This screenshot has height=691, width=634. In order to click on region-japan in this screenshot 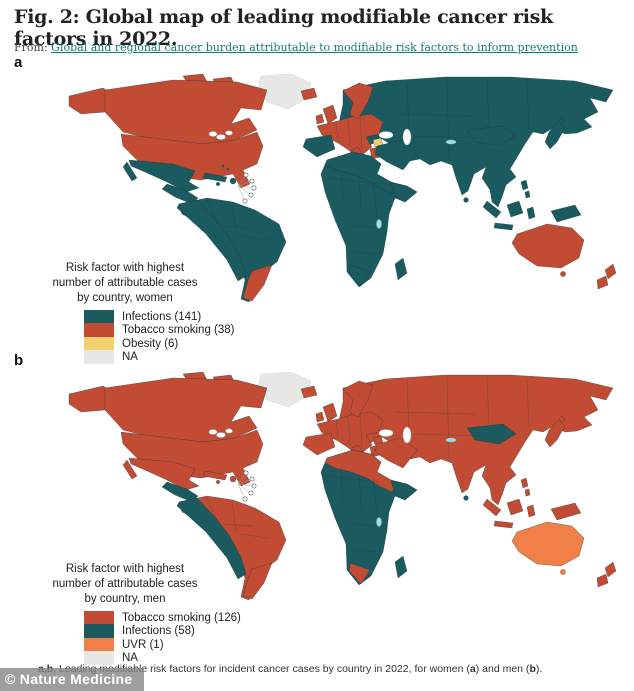, I will do `click(555, 433)`.